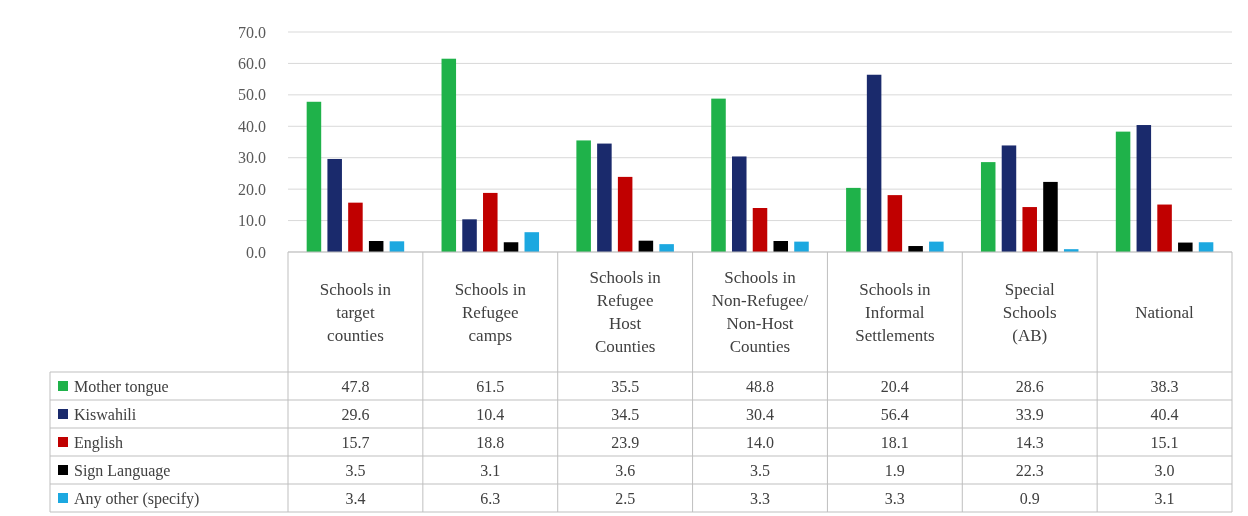 Image resolution: width=1248 pixels, height=516 pixels. What do you see at coordinates (122, 470) in the screenshot?
I see `legend-label: Sign Language` at bounding box center [122, 470].